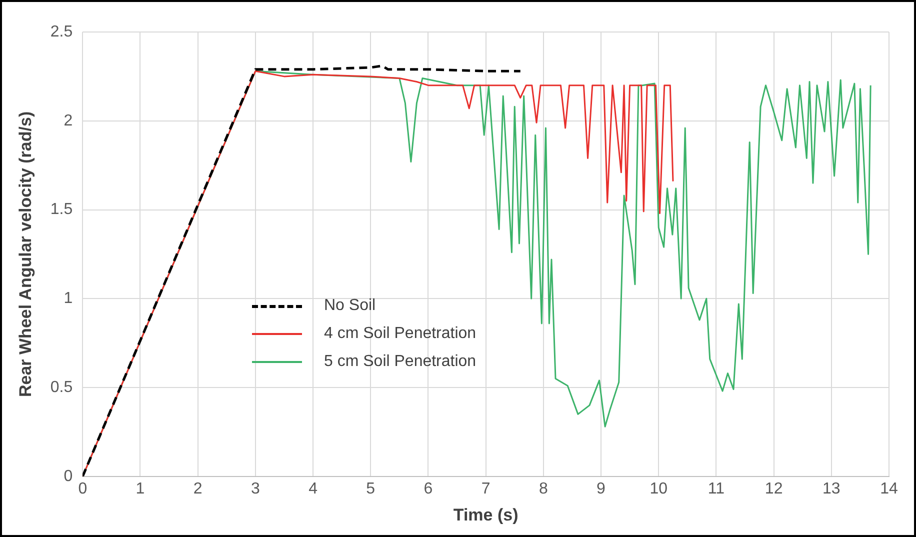  Describe the element at coordinates (428, 489) in the screenshot. I see `x-tick-label: 6` at that location.